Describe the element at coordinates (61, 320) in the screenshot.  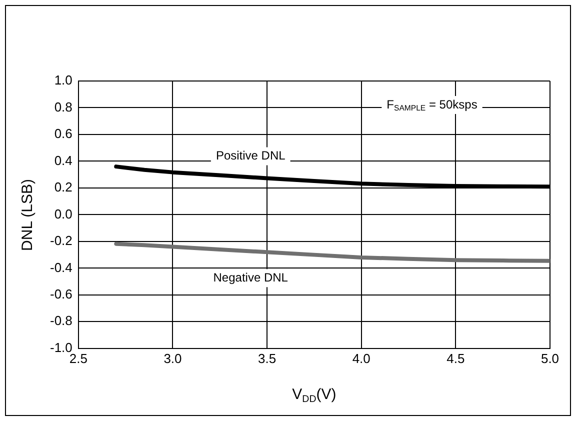
I see `y-tick-label: -0.8` at that location.